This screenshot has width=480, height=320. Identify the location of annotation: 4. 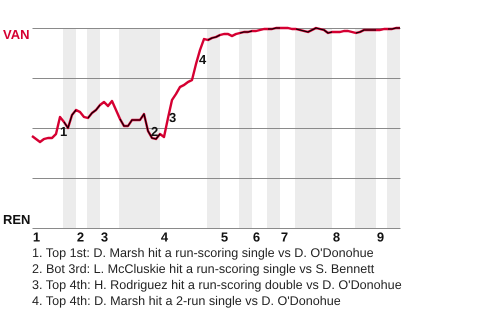
(202, 59).